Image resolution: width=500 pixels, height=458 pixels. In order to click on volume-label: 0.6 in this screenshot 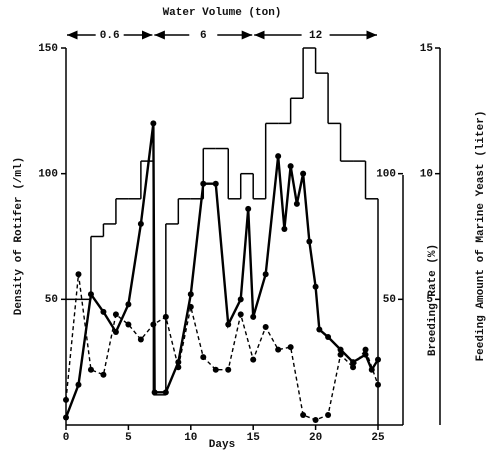, I will do `click(110, 36)`.